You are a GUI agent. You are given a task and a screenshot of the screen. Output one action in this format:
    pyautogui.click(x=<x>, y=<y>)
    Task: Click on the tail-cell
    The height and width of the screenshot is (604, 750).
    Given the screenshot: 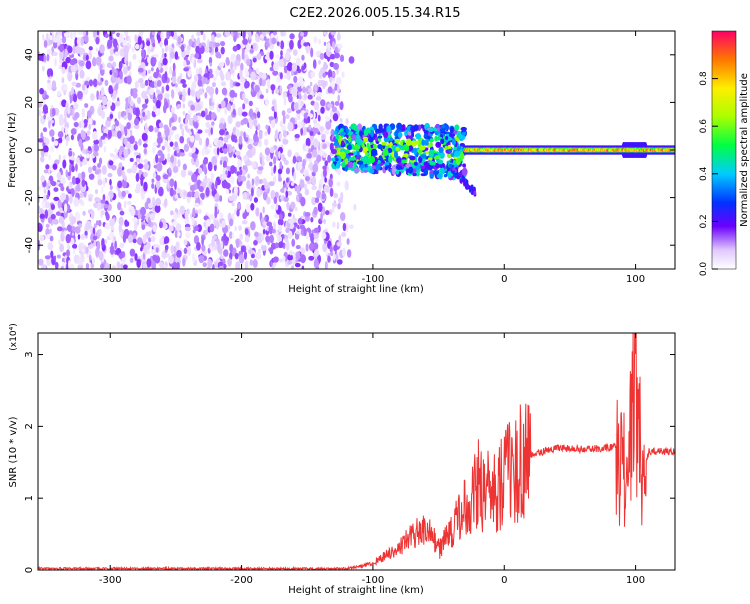 What is the action you would take?
    pyautogui.click(x=475, y=192)
    